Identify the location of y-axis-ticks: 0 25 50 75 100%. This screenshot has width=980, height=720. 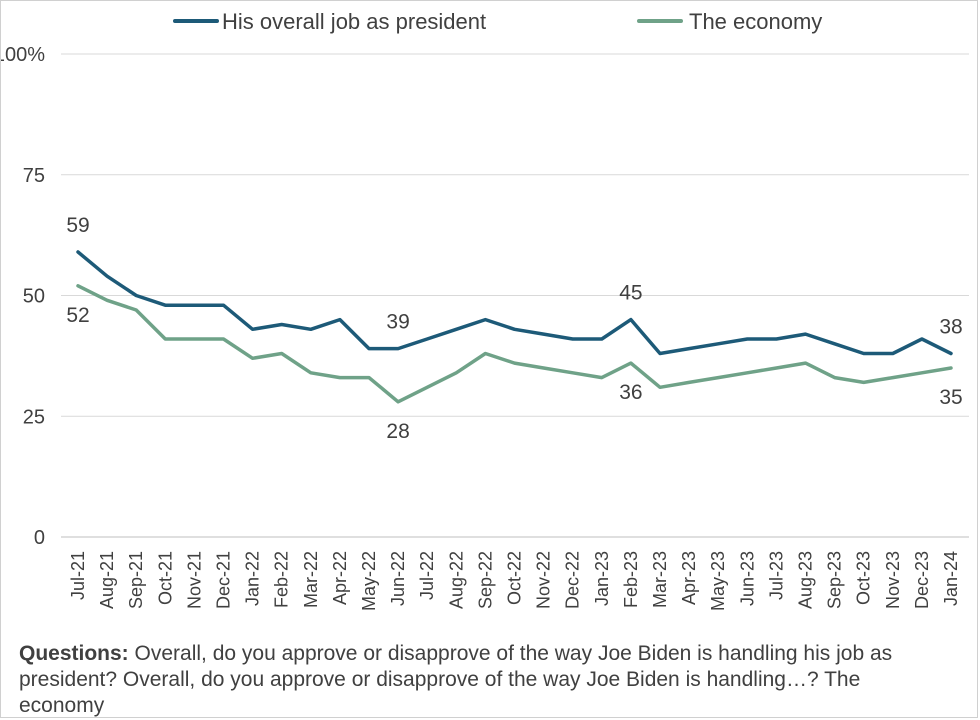
(23, 296).